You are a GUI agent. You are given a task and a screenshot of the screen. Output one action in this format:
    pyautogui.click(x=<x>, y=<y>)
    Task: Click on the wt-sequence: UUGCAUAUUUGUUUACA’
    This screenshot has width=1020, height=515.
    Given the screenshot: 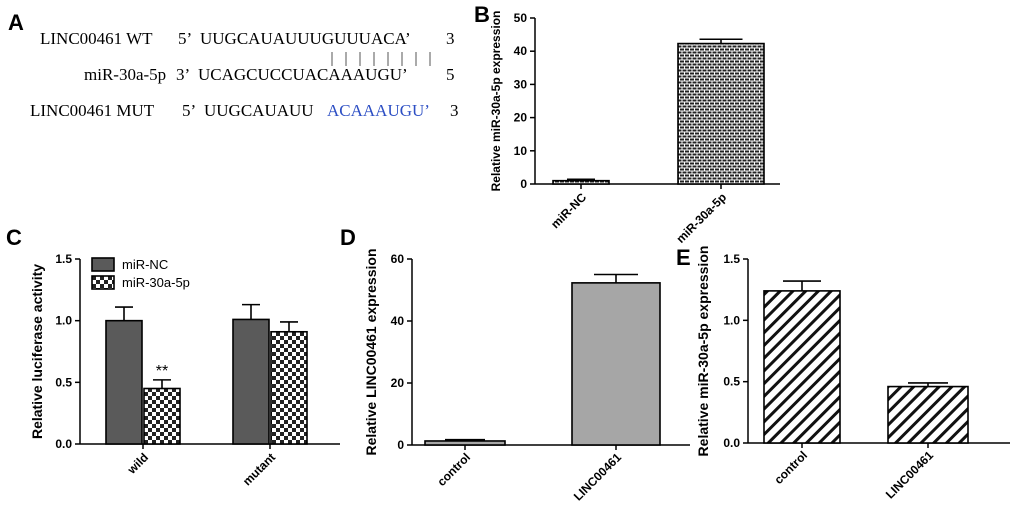 What is the action you would take?
    pyautogui.click(x=305, y=38)
    